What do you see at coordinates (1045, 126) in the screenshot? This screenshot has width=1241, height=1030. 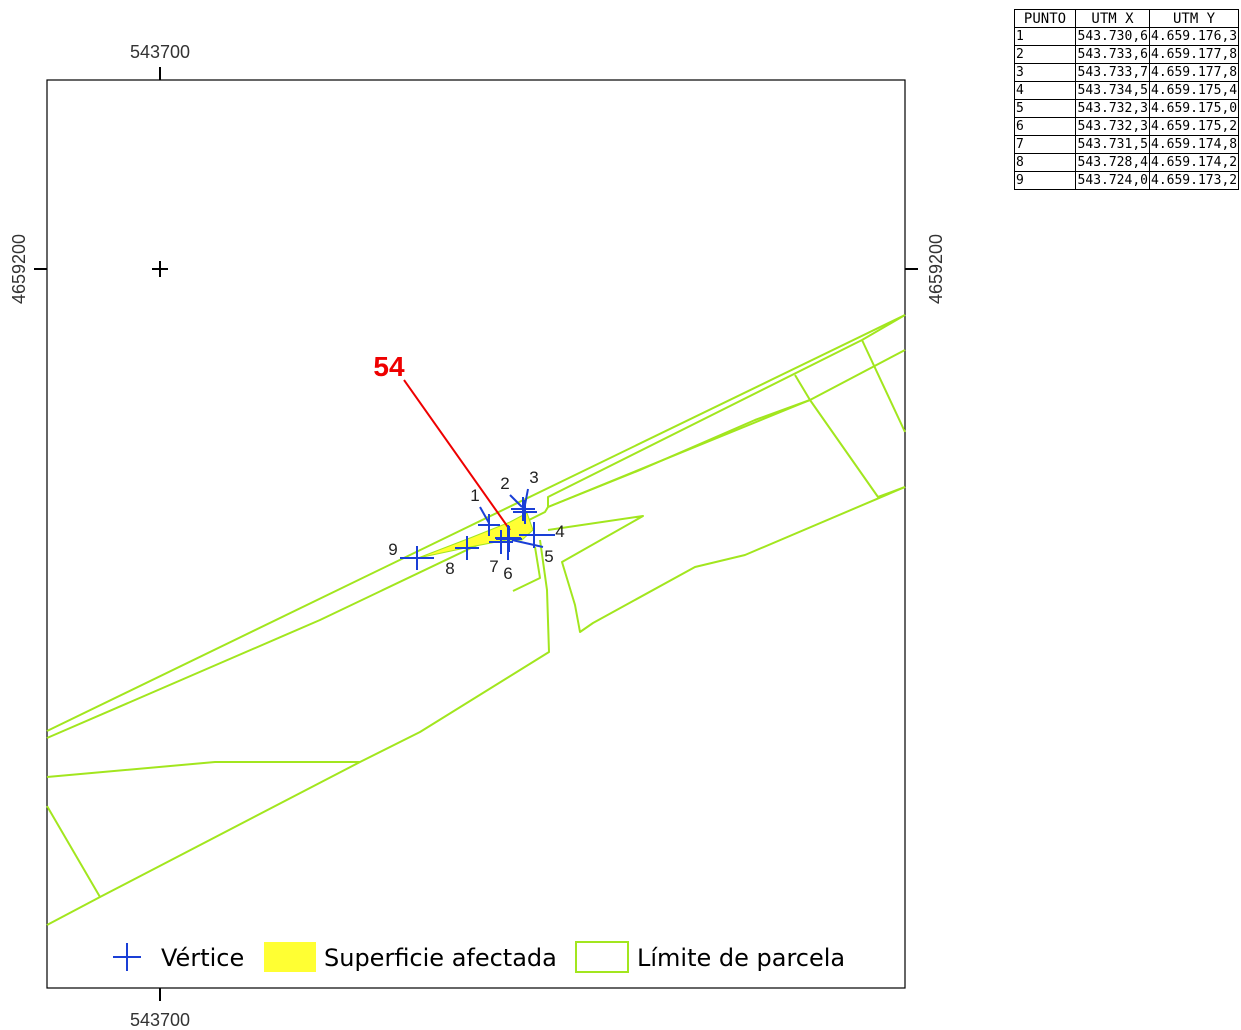 I see `cell-punto: 6` at bounding box center [1045, 126].